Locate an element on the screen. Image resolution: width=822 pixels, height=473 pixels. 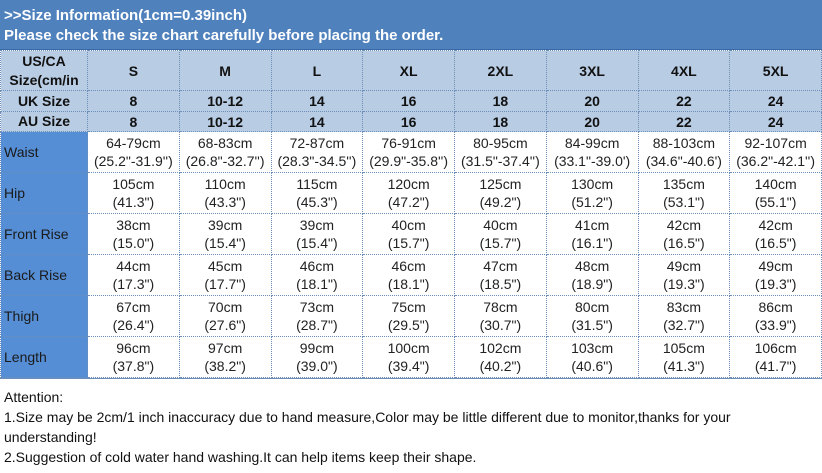
cm-value: 102cm is located at coordinates (500, 348).